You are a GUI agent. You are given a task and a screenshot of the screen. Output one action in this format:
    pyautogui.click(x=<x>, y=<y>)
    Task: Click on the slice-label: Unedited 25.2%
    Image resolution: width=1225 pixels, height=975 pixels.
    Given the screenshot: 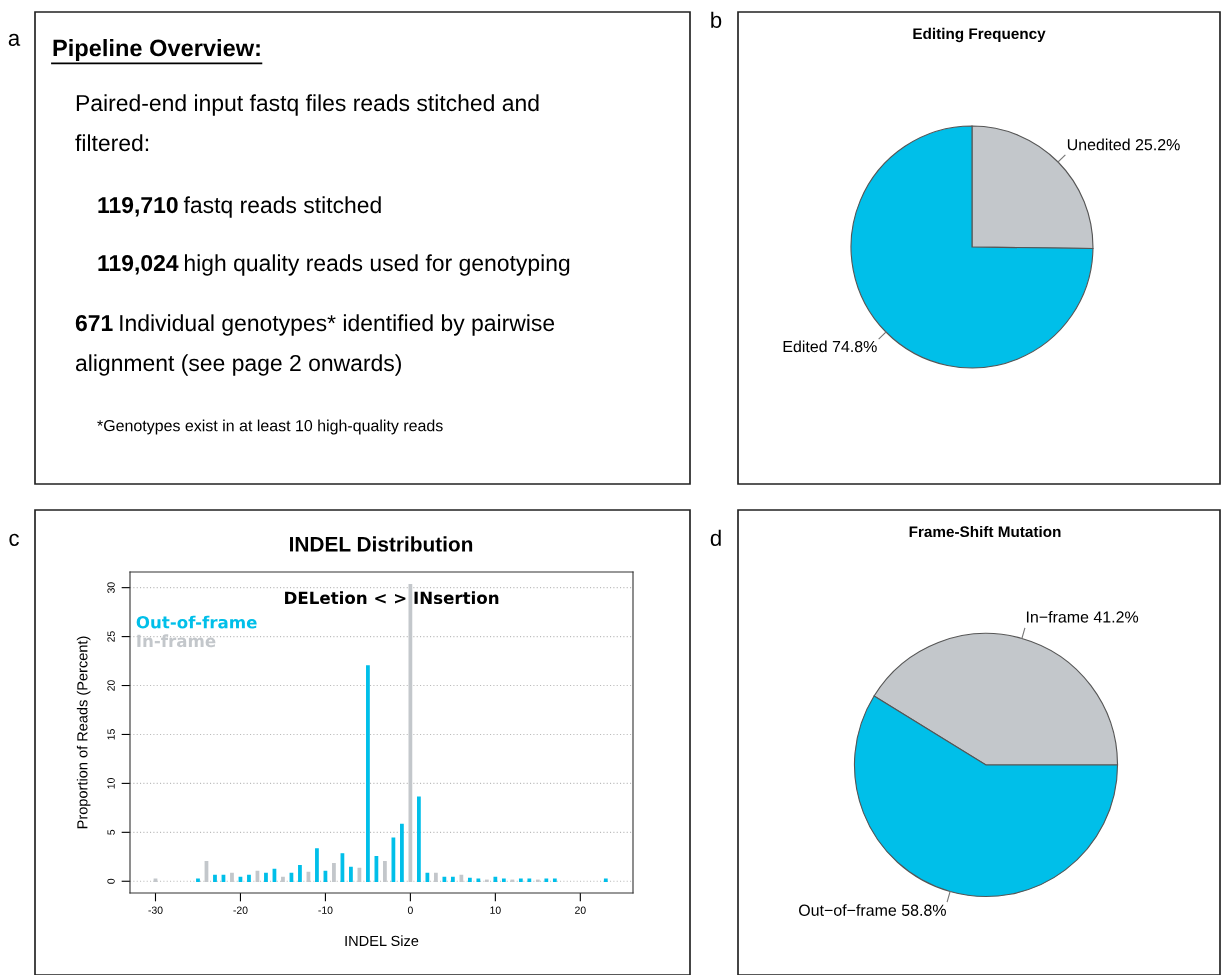 What is the action you would take?
    pyautogui.click(x=1123, y=144)
    